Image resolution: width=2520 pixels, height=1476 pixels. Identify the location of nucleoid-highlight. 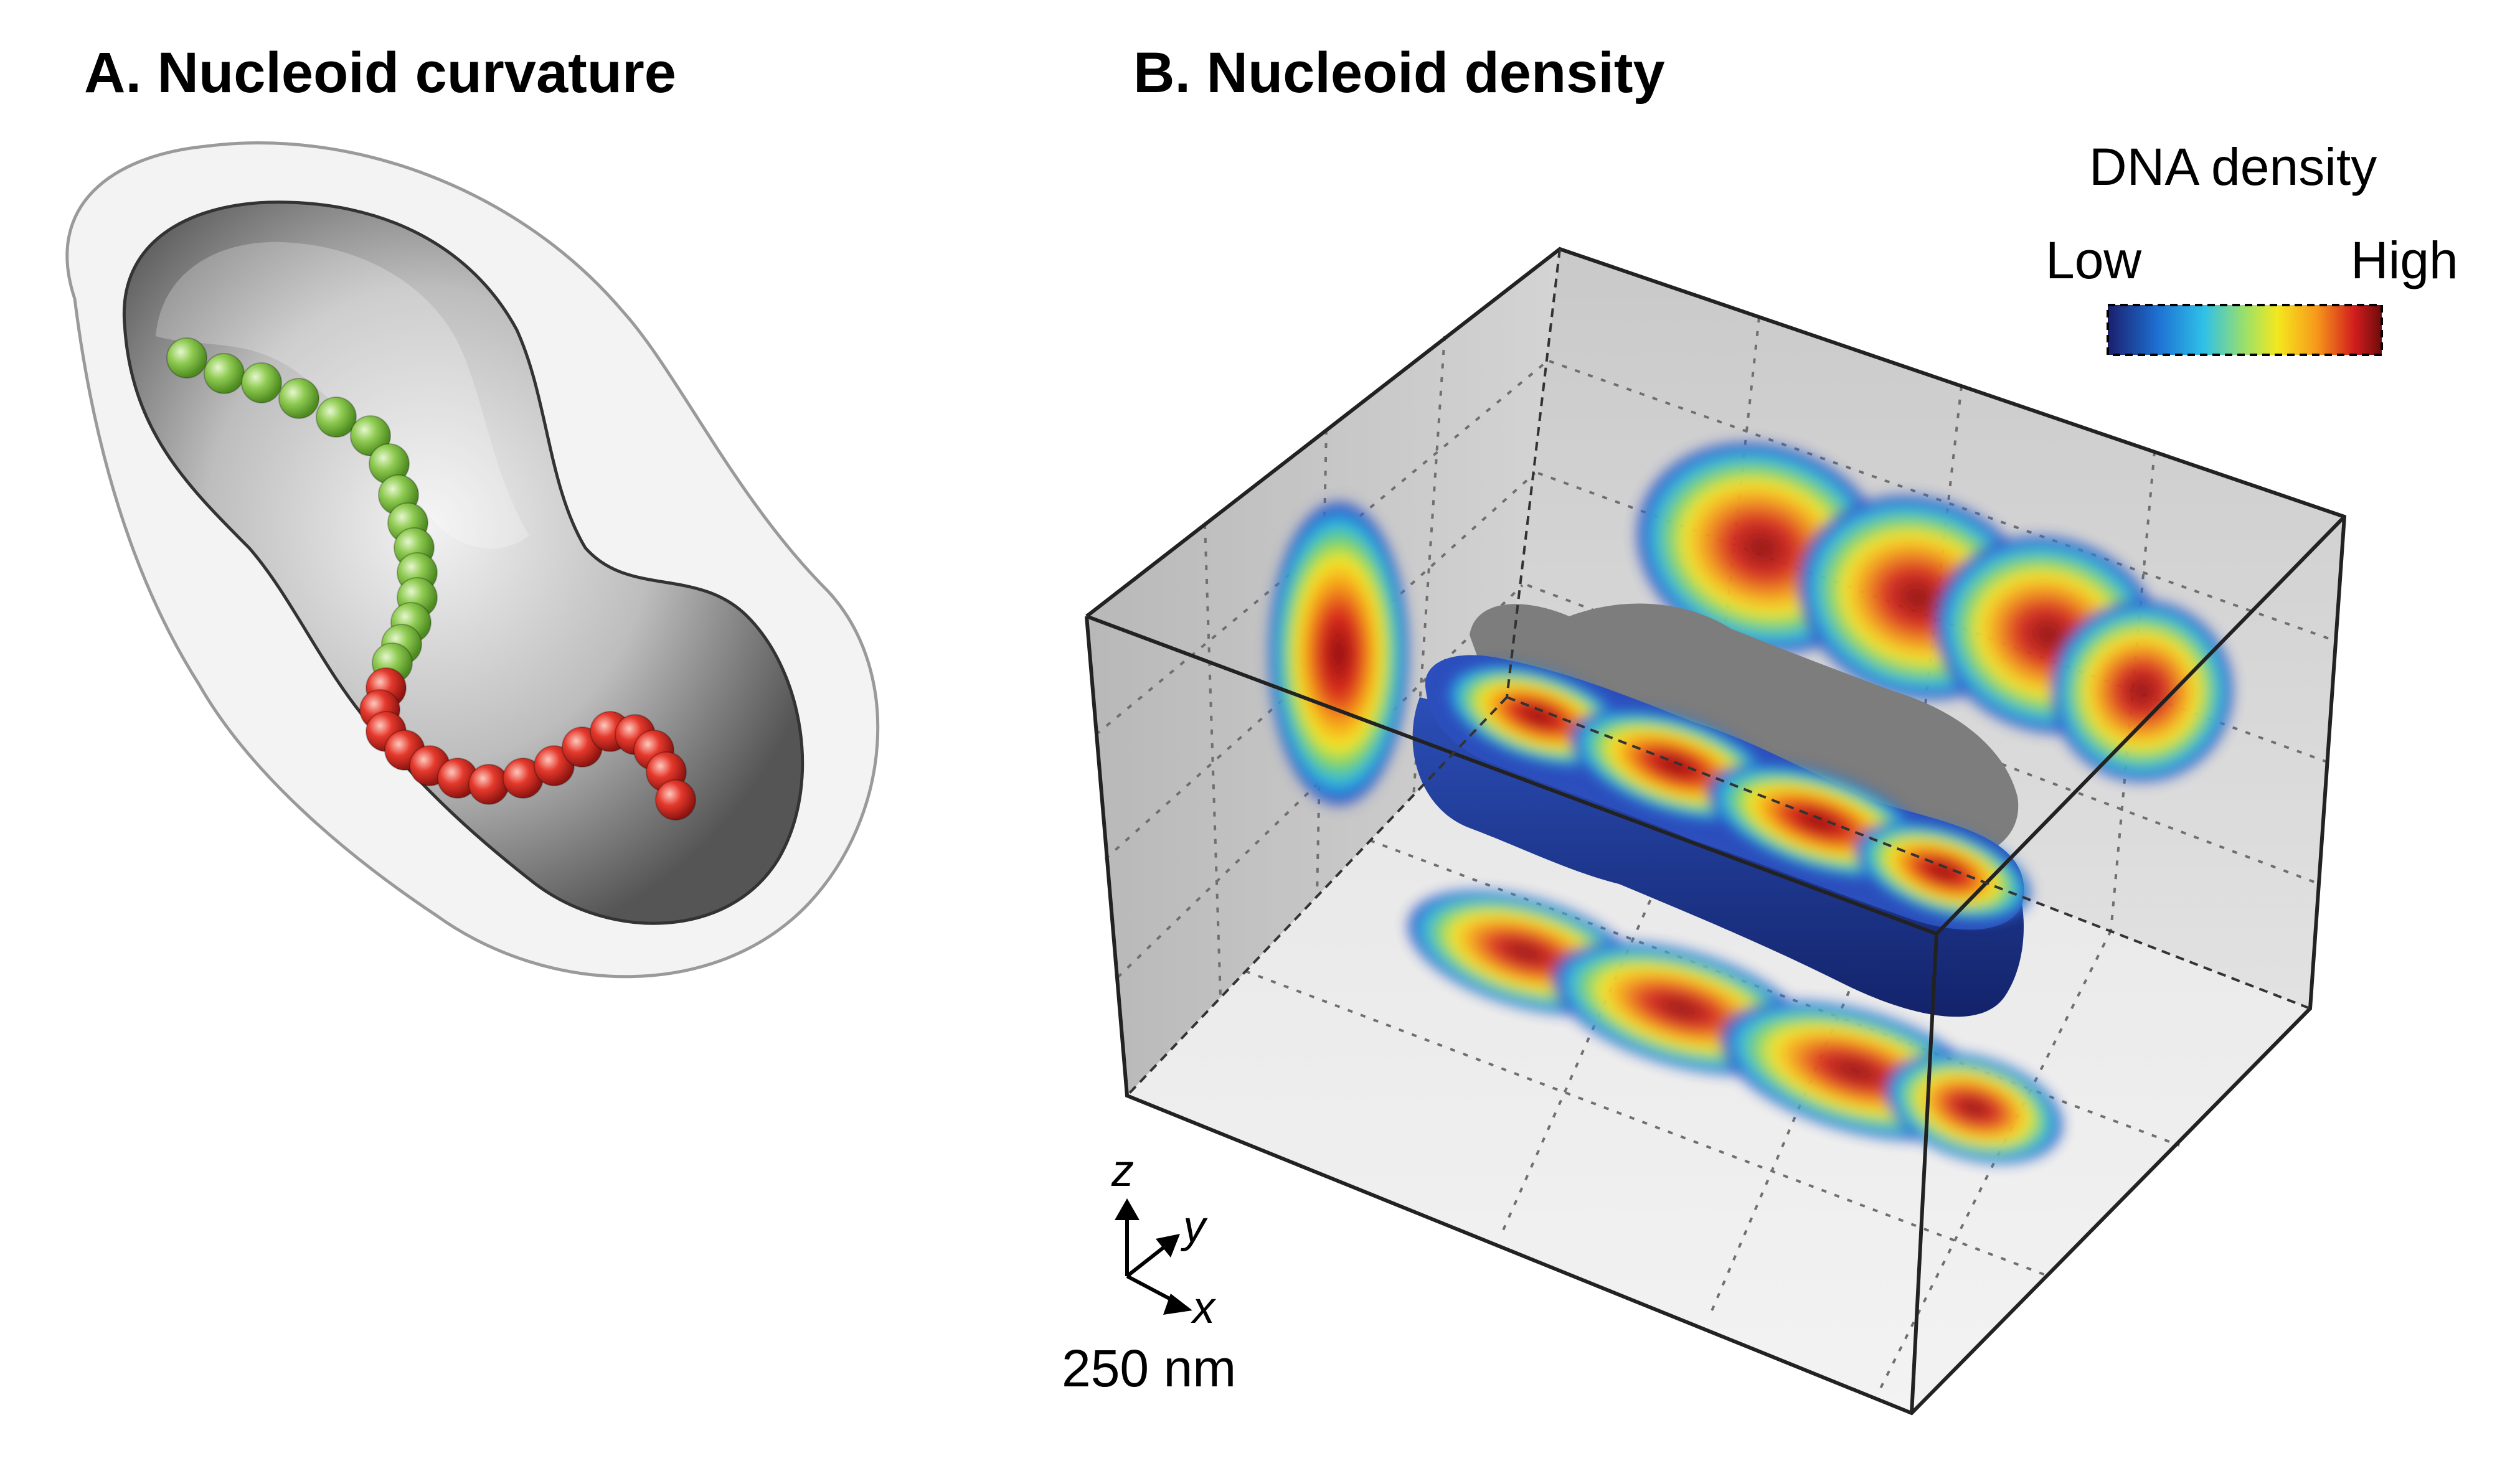
(342, 395).